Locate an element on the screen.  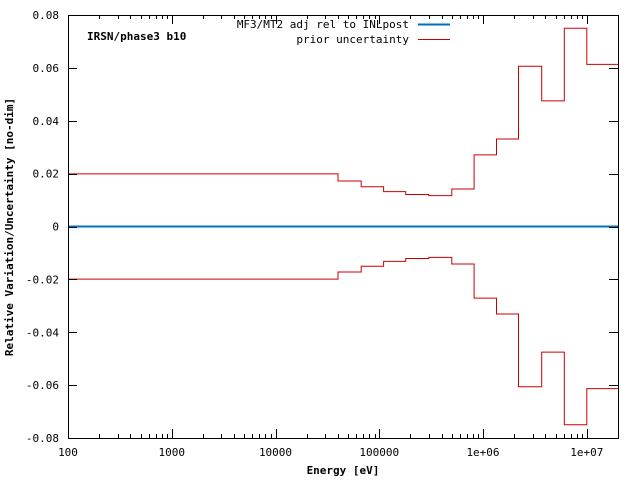
y-tick-label: -0.04 is located at coordinates (42, 332).